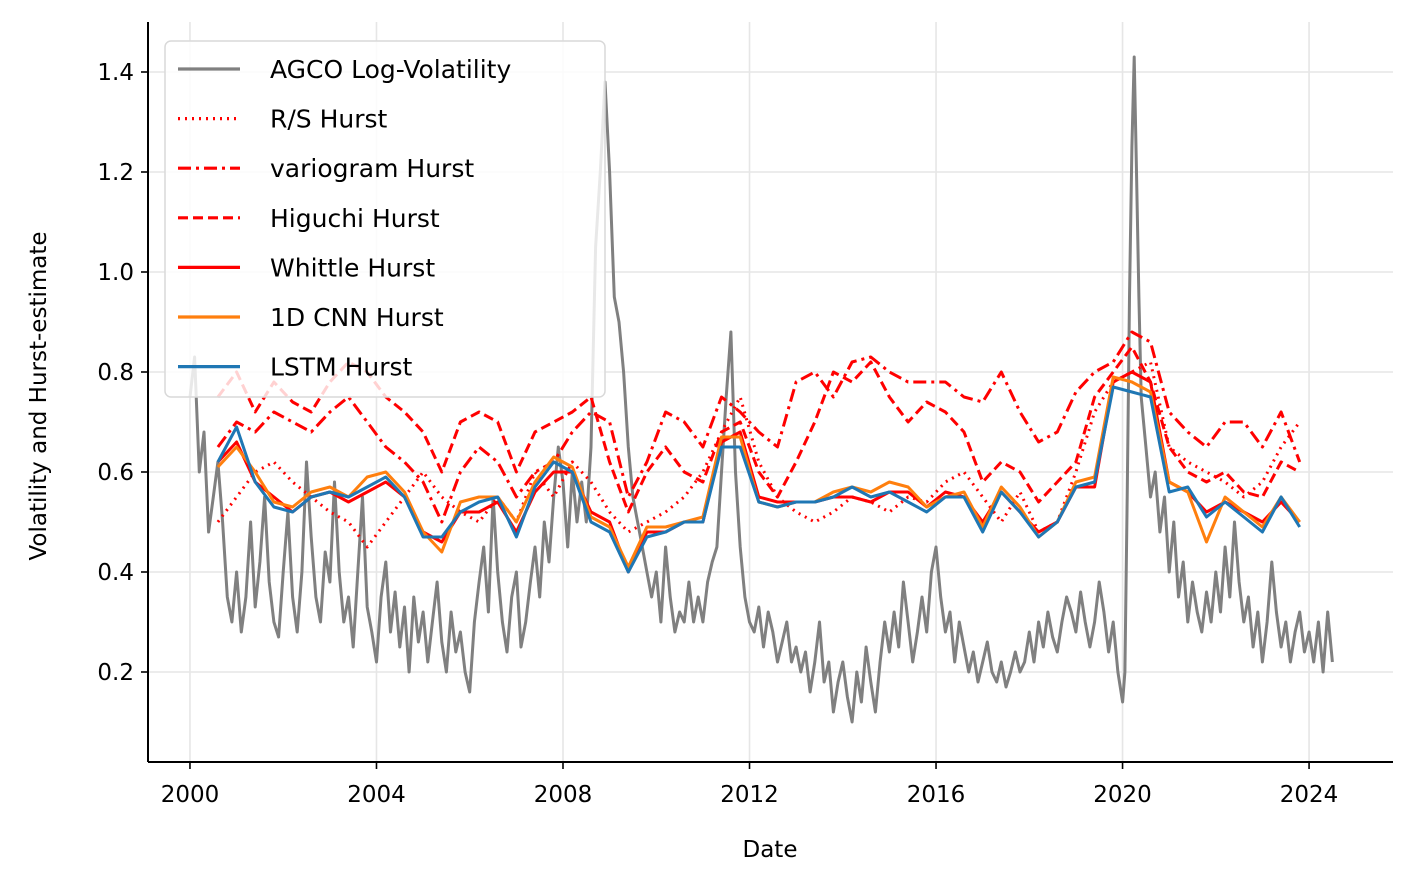  I want to click on y-tick-label: 1.2, so click(115, 173).